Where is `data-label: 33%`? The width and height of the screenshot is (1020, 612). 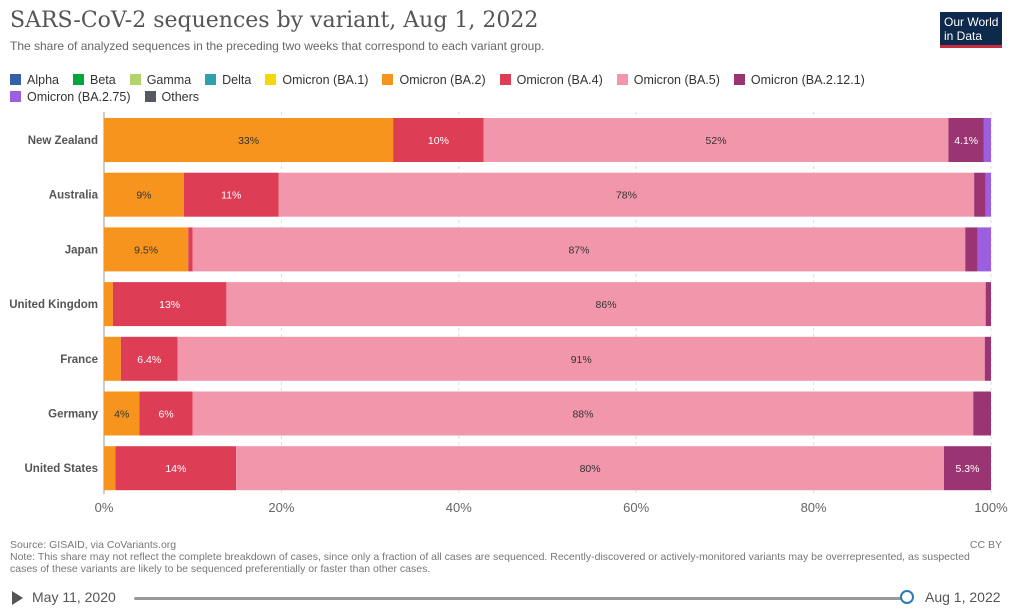 data-label: 33% is located at coordinates (248, 141).